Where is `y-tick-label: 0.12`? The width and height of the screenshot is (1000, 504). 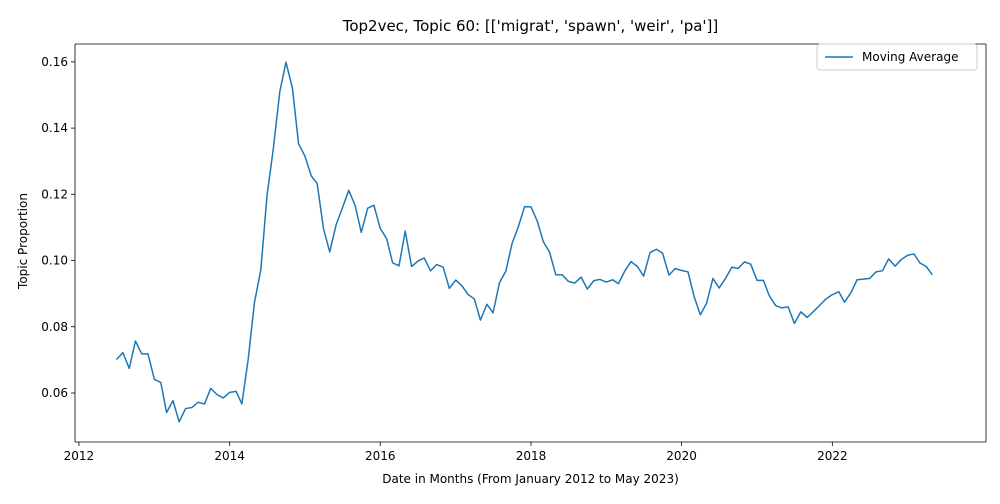
y-tick-label: 0.12 is located at coordinates (54, 194).